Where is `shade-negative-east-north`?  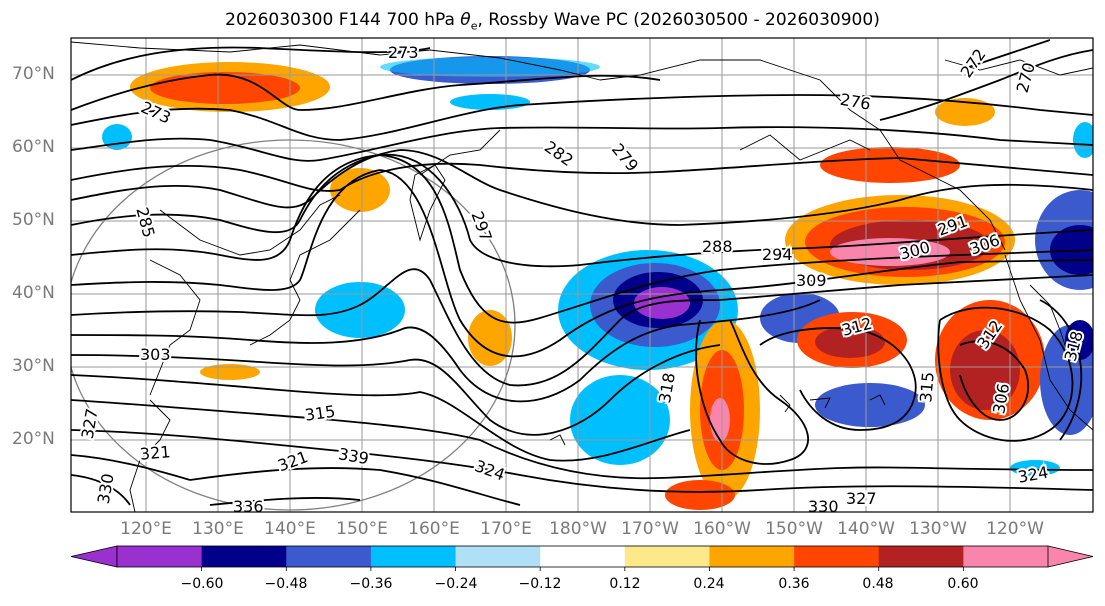 shade-negative-east-north is located at coordinates (1083, 140).